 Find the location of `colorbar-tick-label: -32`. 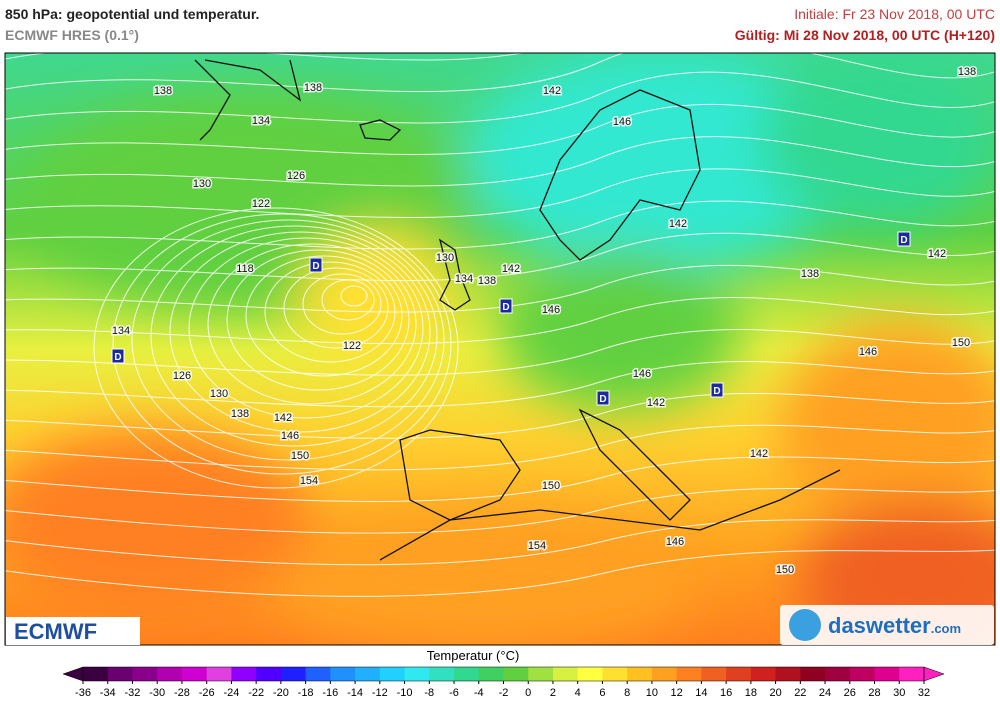

colorbar-tick-label: -32 is located at coordinates (133, 693).